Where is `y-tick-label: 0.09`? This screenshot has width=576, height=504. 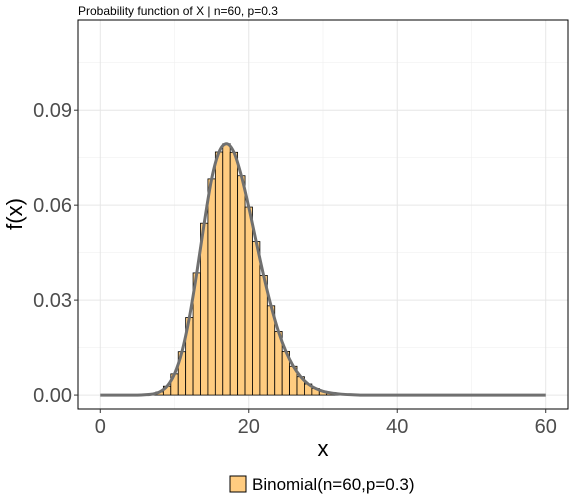
y-tick-label: 0.09 is located at coordinates (52, 111).